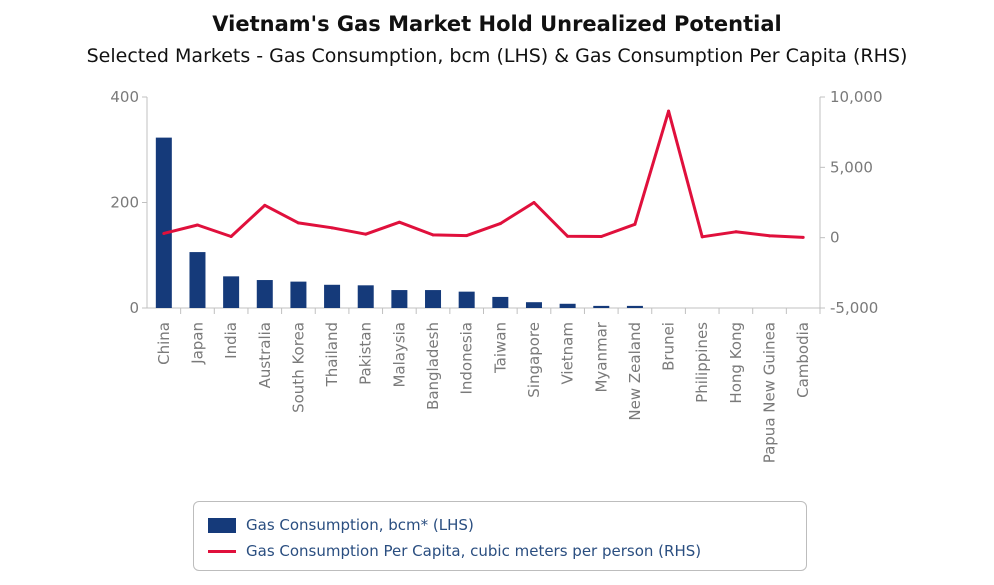 Image resolution: width=994 pixels, height=585 pixels. What do you see at coordinates (360, 525) in the screenshot?
I see `legend-label-gas-consumption: Gas Consumption, bcm* (LHS)` at bounding box center [360, 525].